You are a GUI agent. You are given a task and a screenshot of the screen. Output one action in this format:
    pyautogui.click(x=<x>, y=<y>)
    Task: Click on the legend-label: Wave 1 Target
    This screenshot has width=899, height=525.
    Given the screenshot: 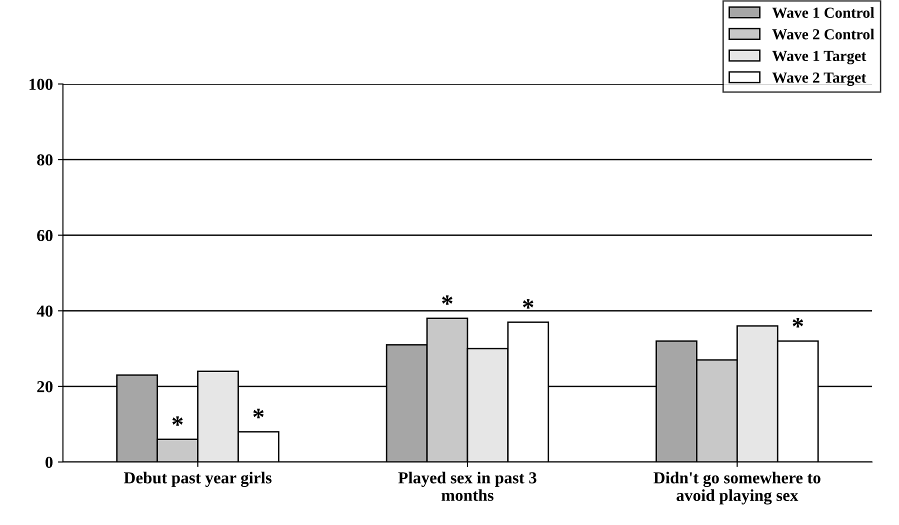 What is the action you would take?
    pyautogui.click(x=819, y=57)
    